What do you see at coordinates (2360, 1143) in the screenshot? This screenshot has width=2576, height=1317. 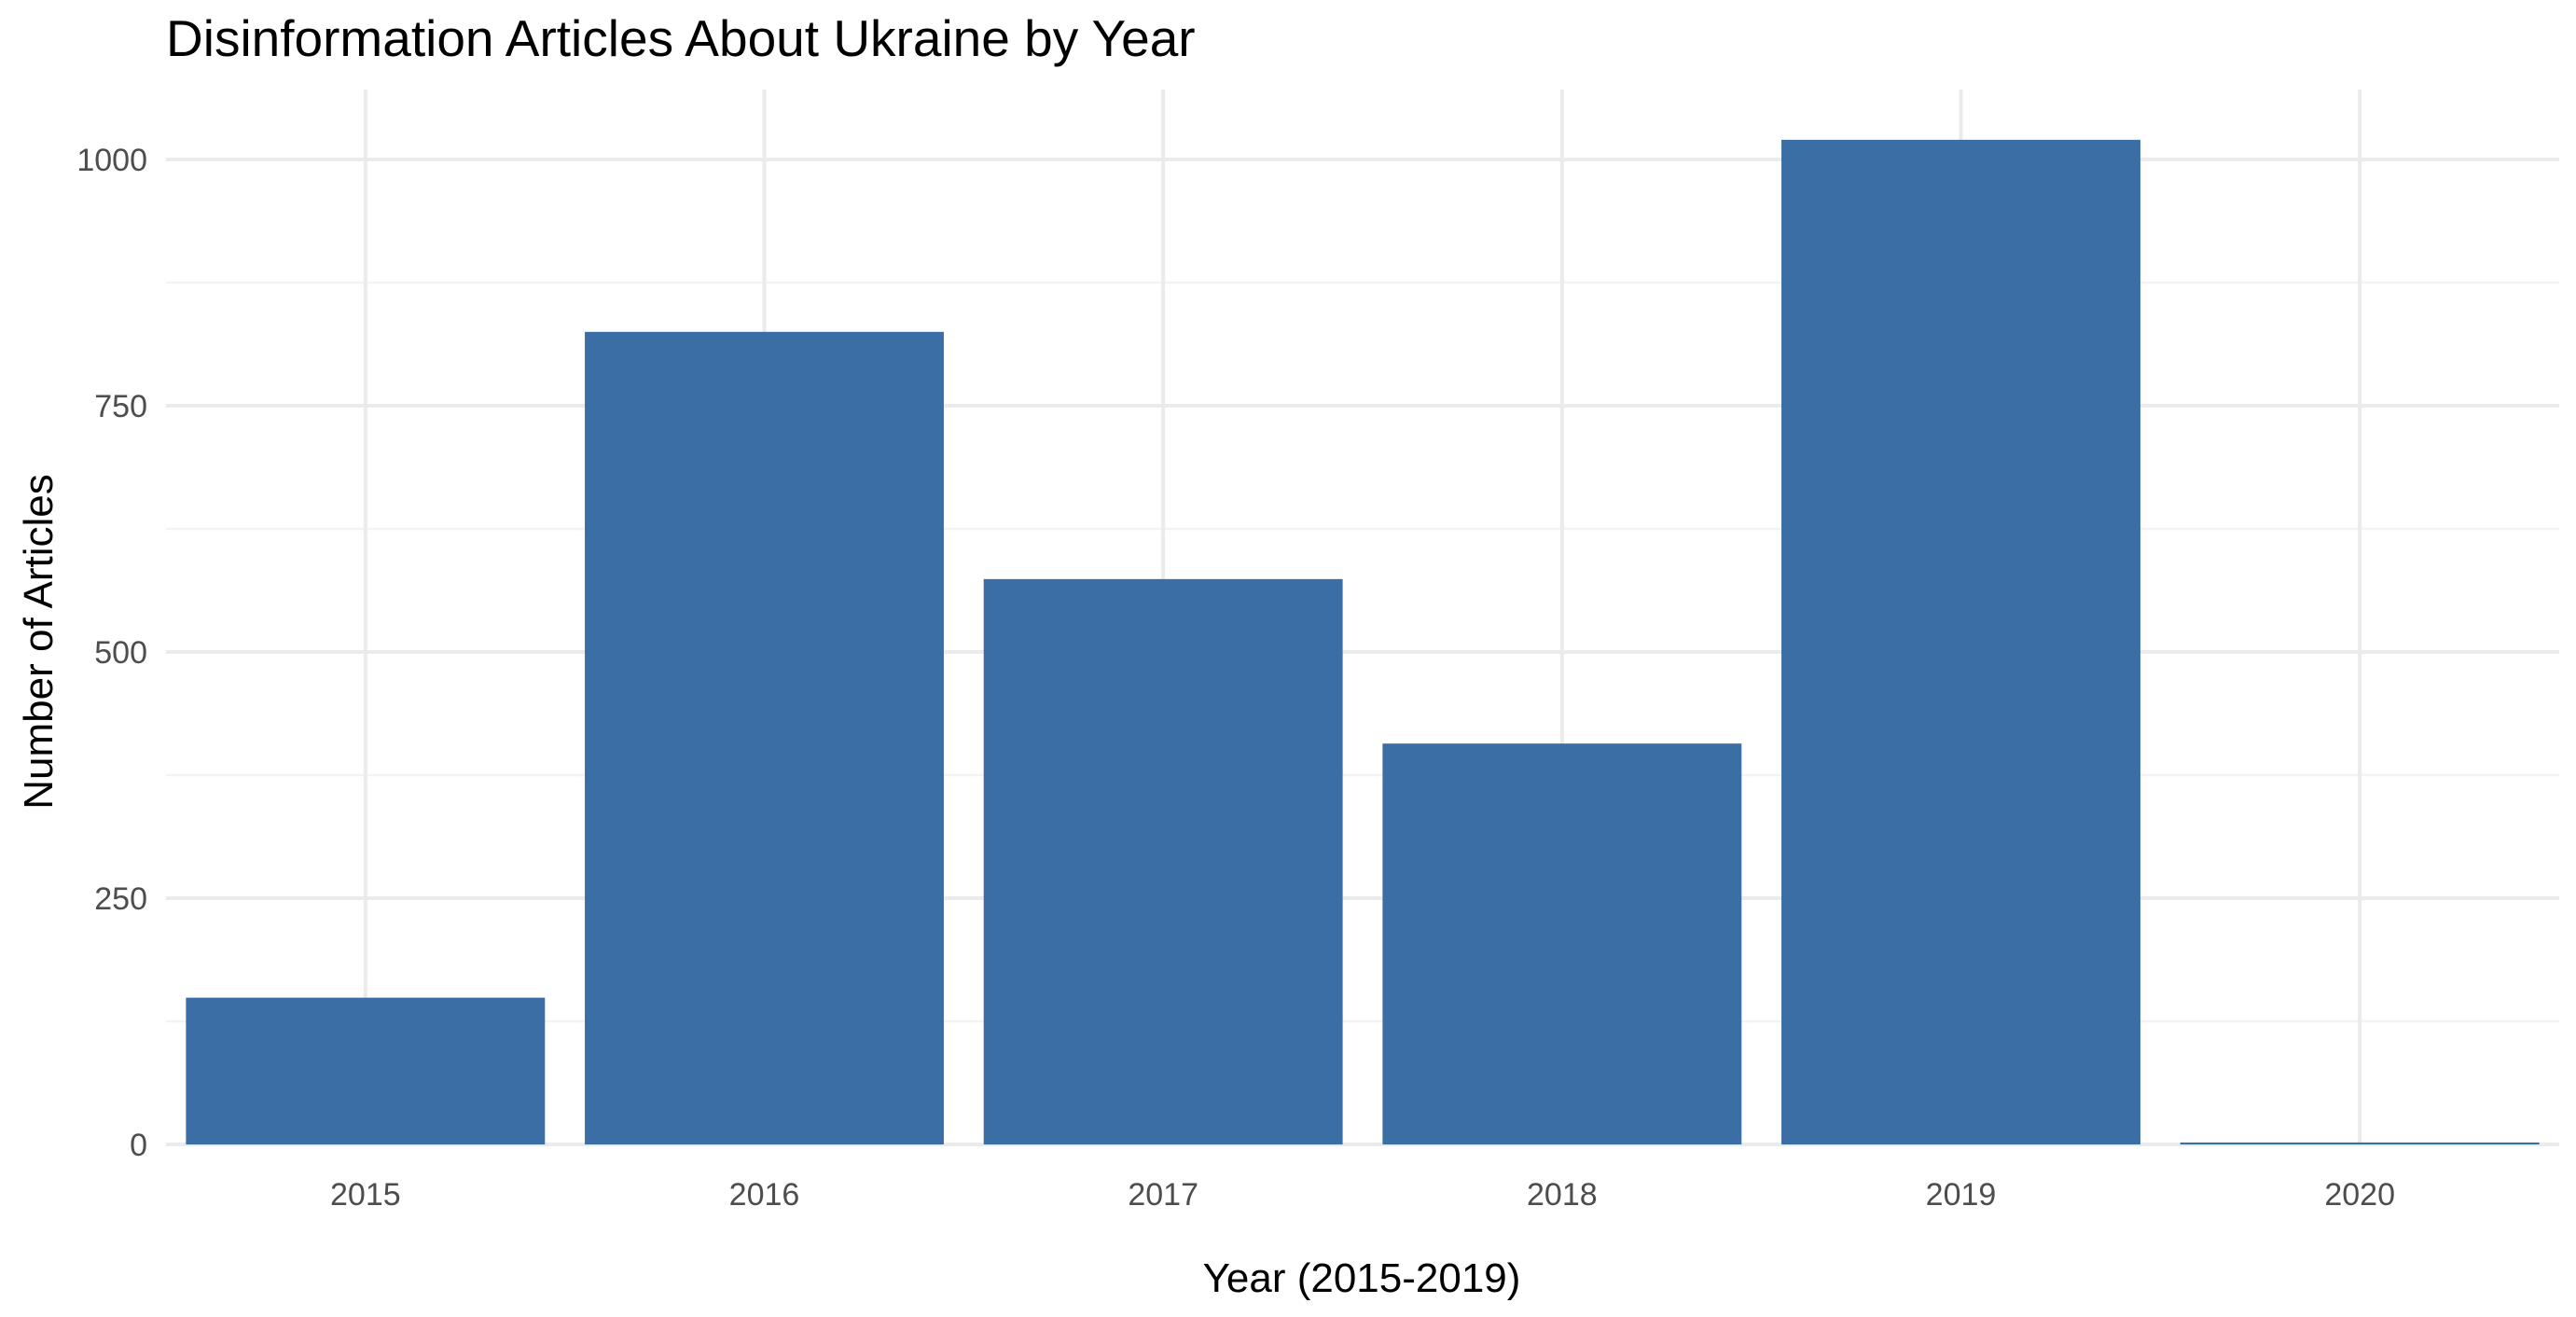 I see `bar-2020` at bounding box center [2360, 1143].